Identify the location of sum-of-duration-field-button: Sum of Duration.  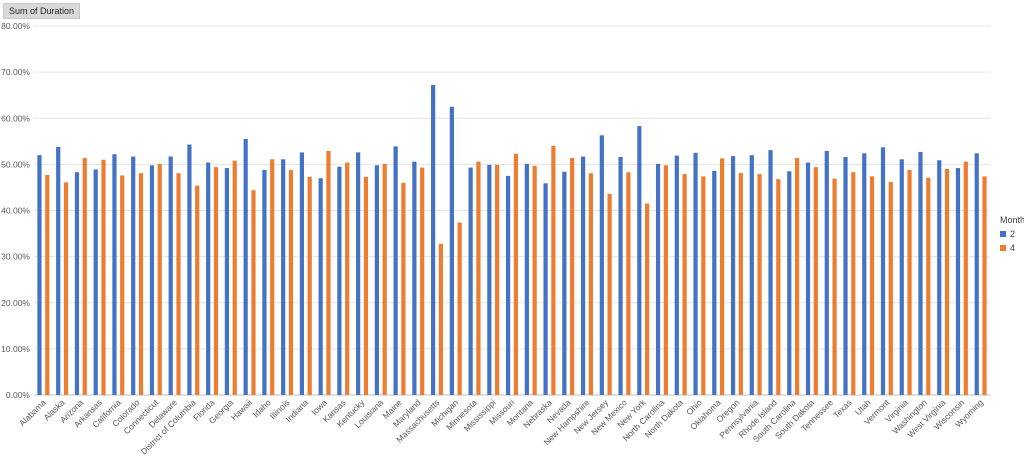
(42, 11).